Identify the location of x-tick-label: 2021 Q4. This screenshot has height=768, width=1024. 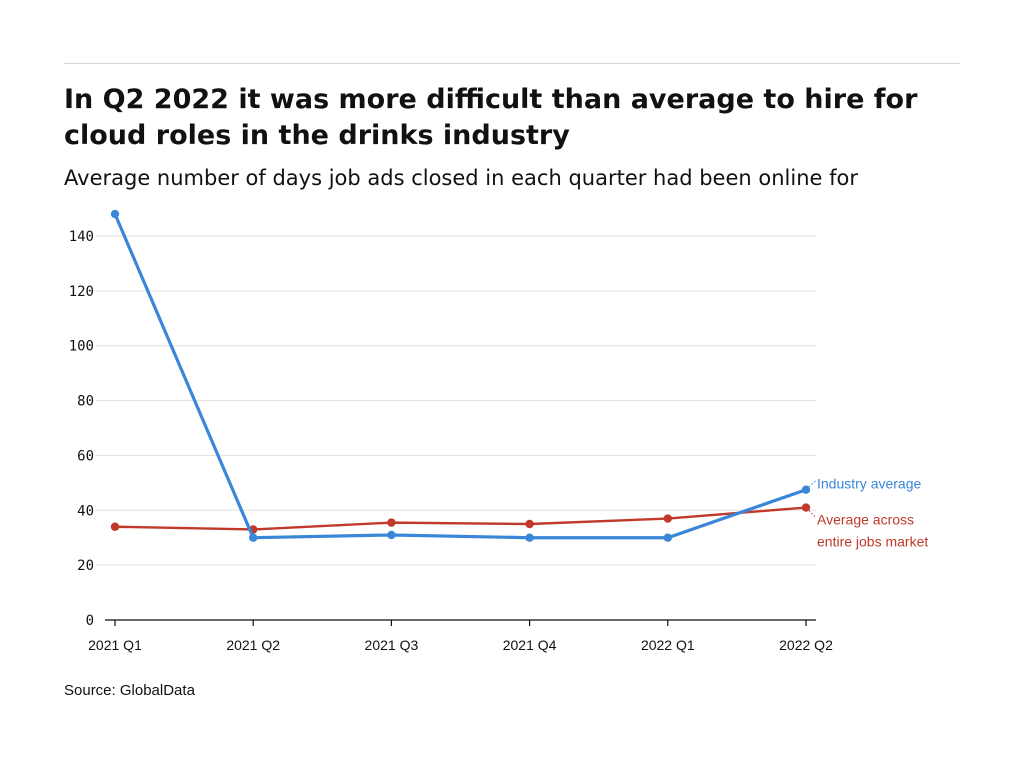
(530, 645).